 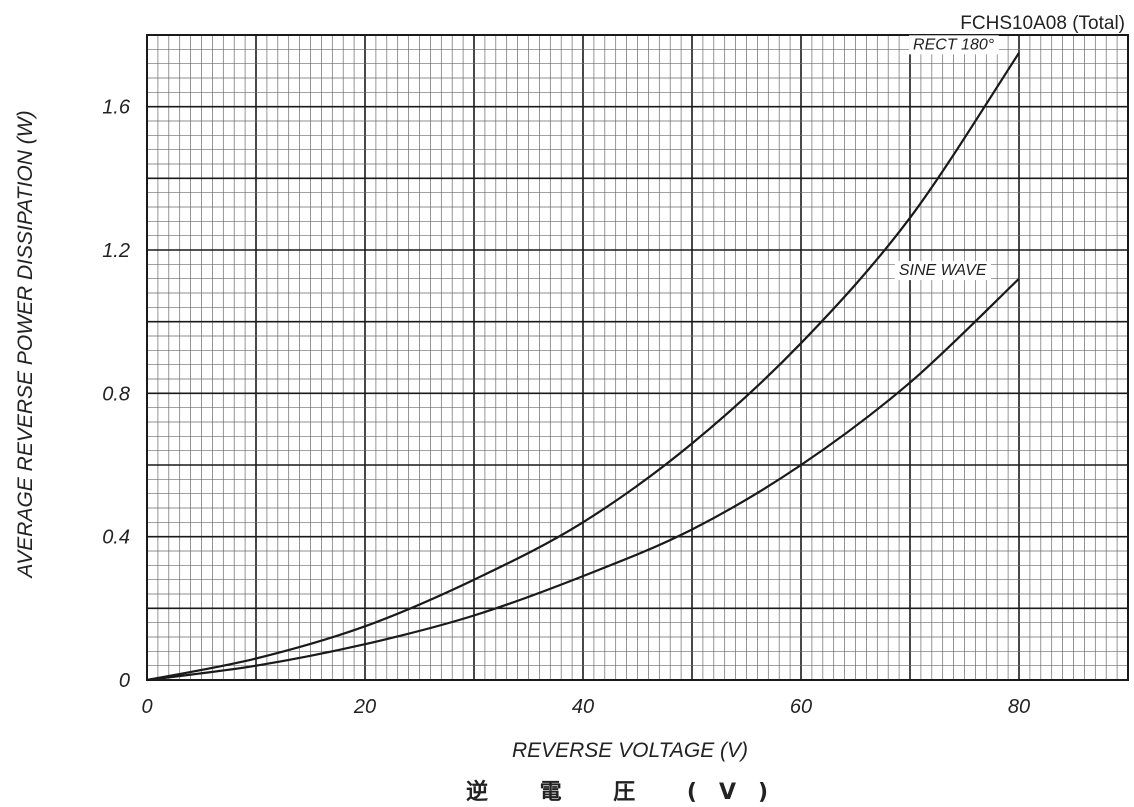 What do you see at coordinates (116, 538) in the screenshot?
I see `y-tick-label: 0.4` at bounding box center [116, 538].